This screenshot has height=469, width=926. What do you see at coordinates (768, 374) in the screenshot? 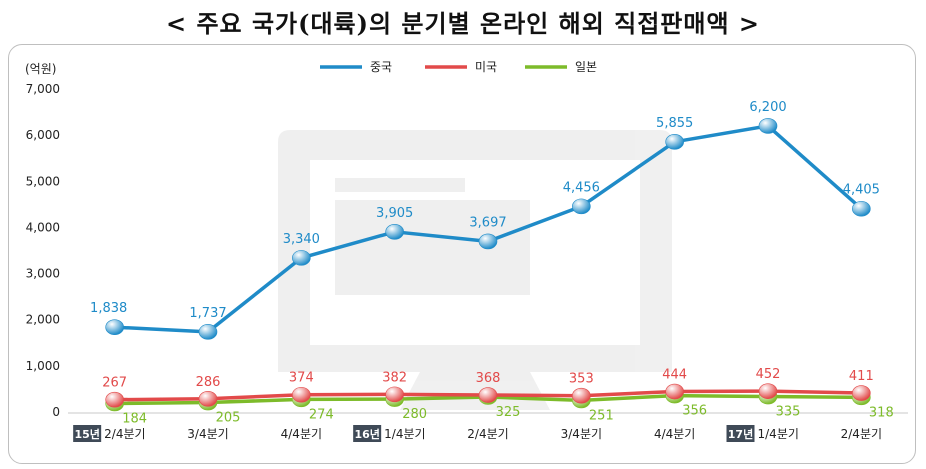
I see `data-label: 452` at bounding box center [768, 374].